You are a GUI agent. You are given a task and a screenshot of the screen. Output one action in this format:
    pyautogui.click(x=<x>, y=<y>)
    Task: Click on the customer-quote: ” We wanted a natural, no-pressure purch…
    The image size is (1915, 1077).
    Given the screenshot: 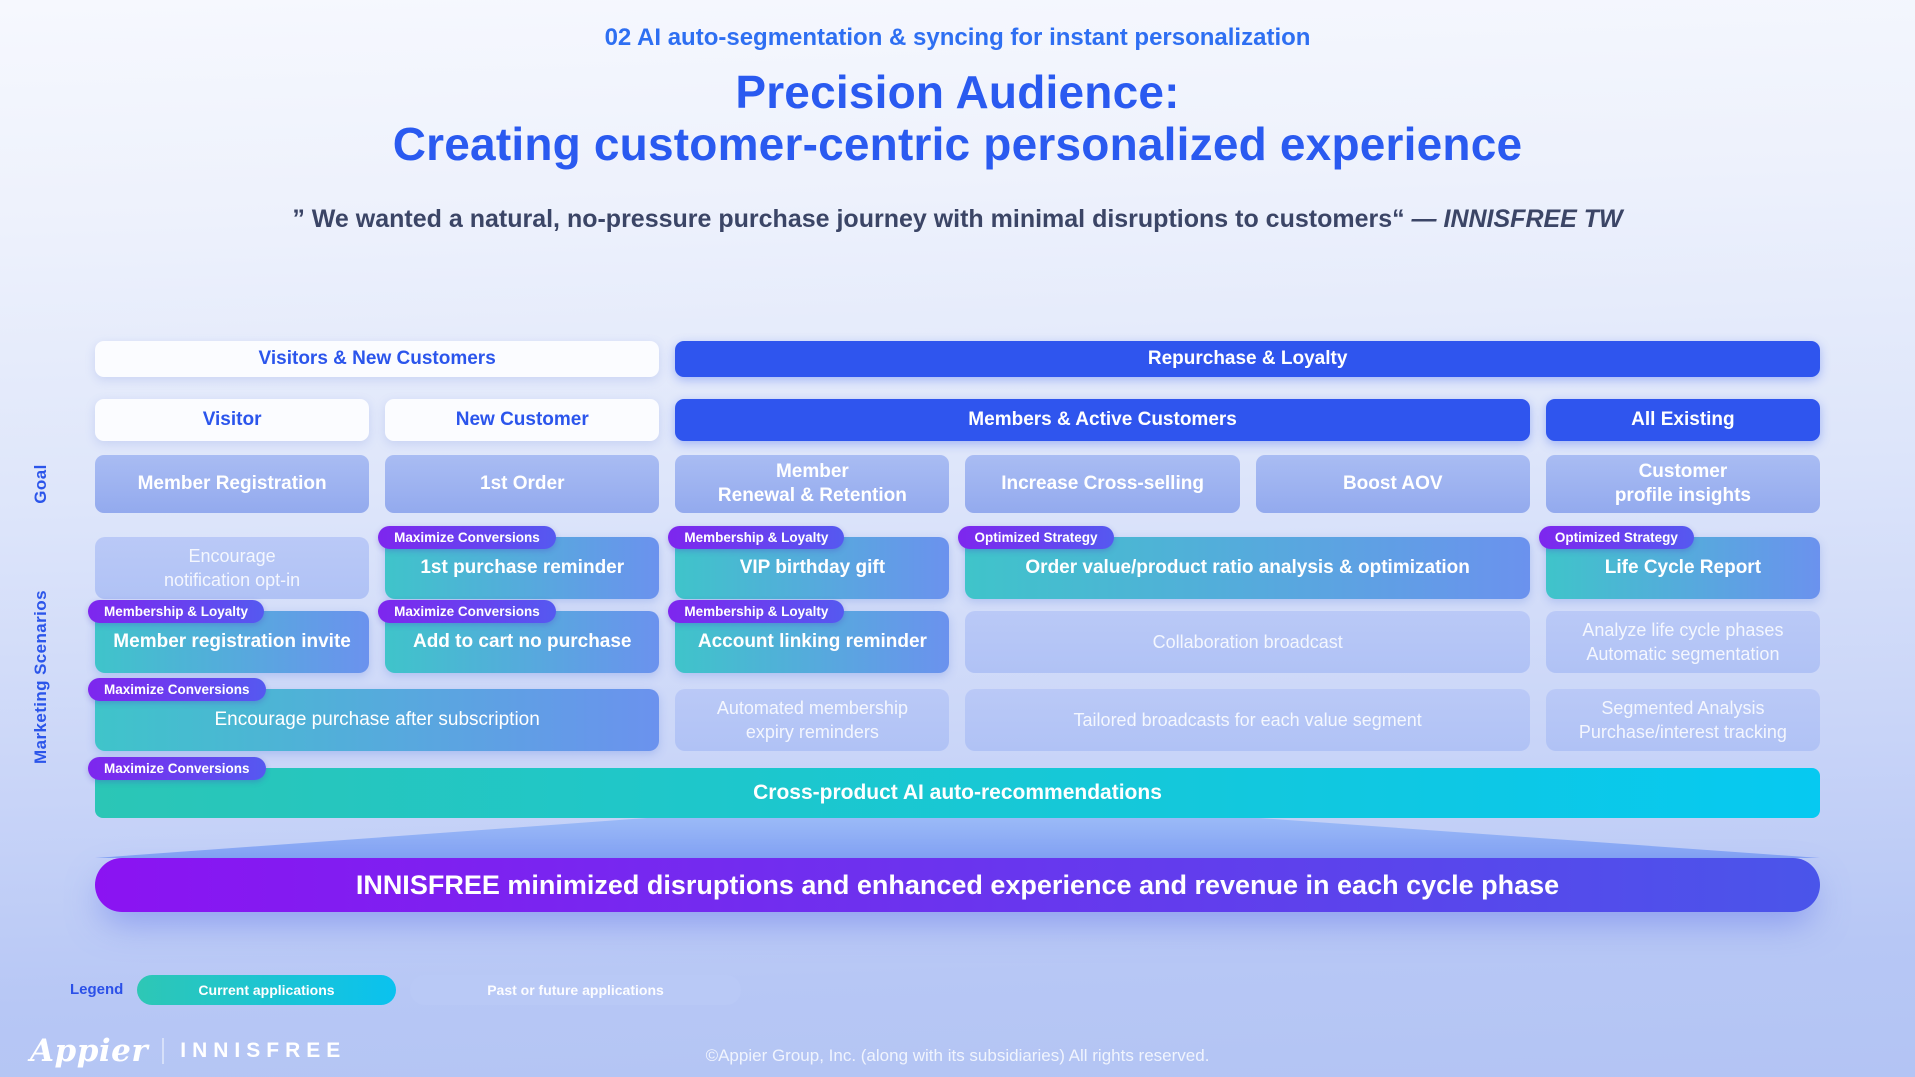 What is the action you would take?
    pyautogui.click(x=957, y=219)
    